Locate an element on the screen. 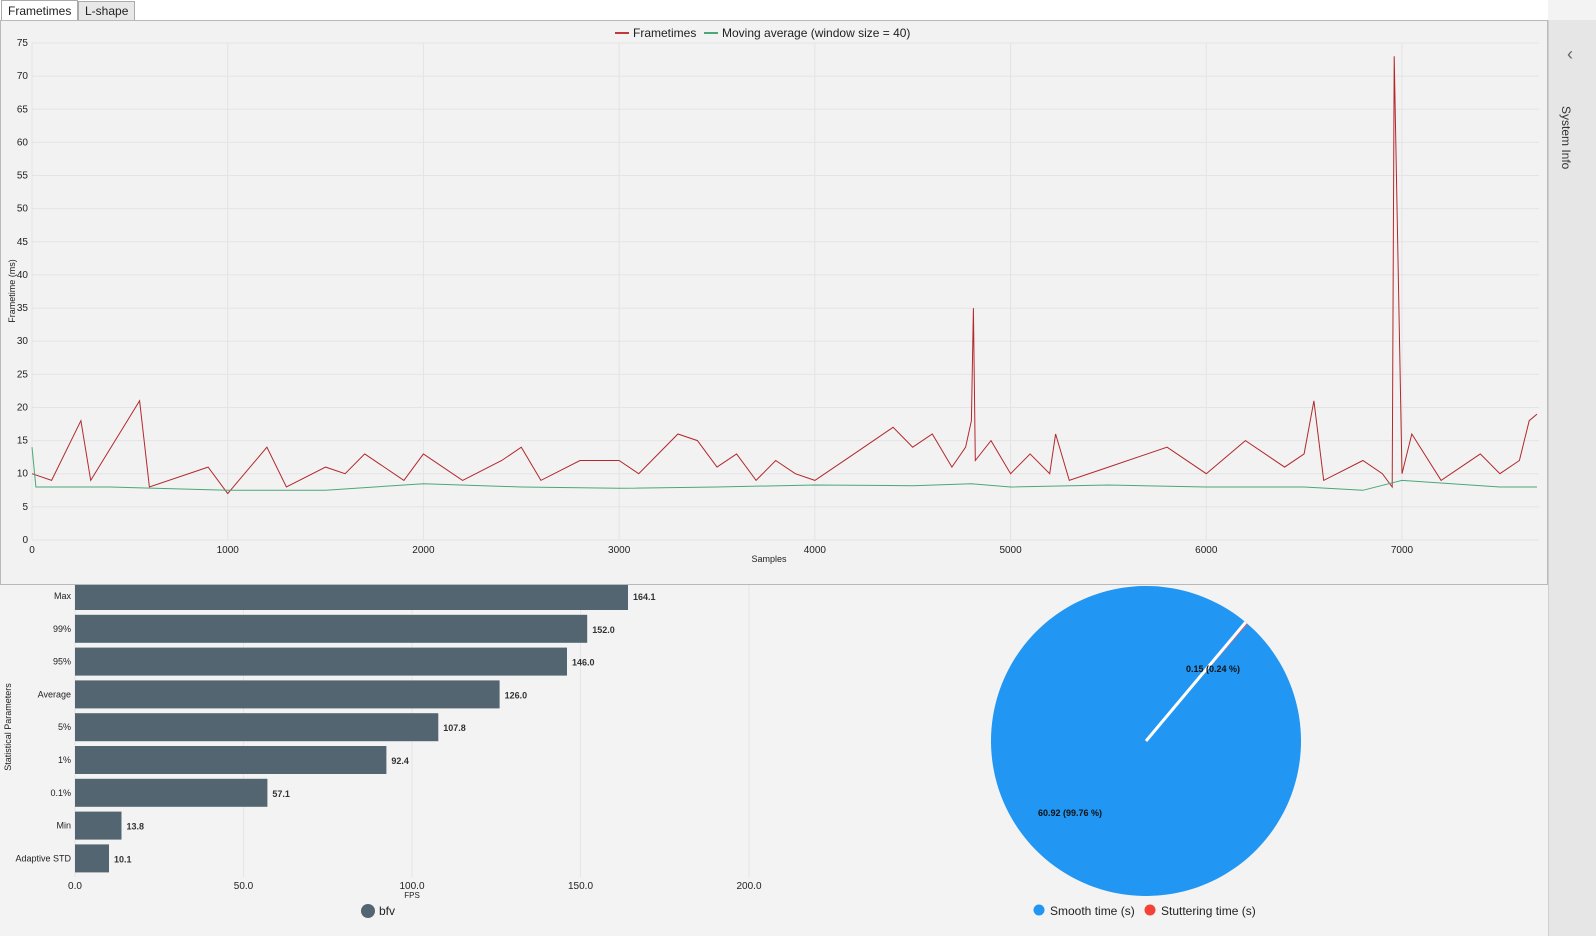  pie-legend-swatch-stutter is located at coordinates (1150, 910).